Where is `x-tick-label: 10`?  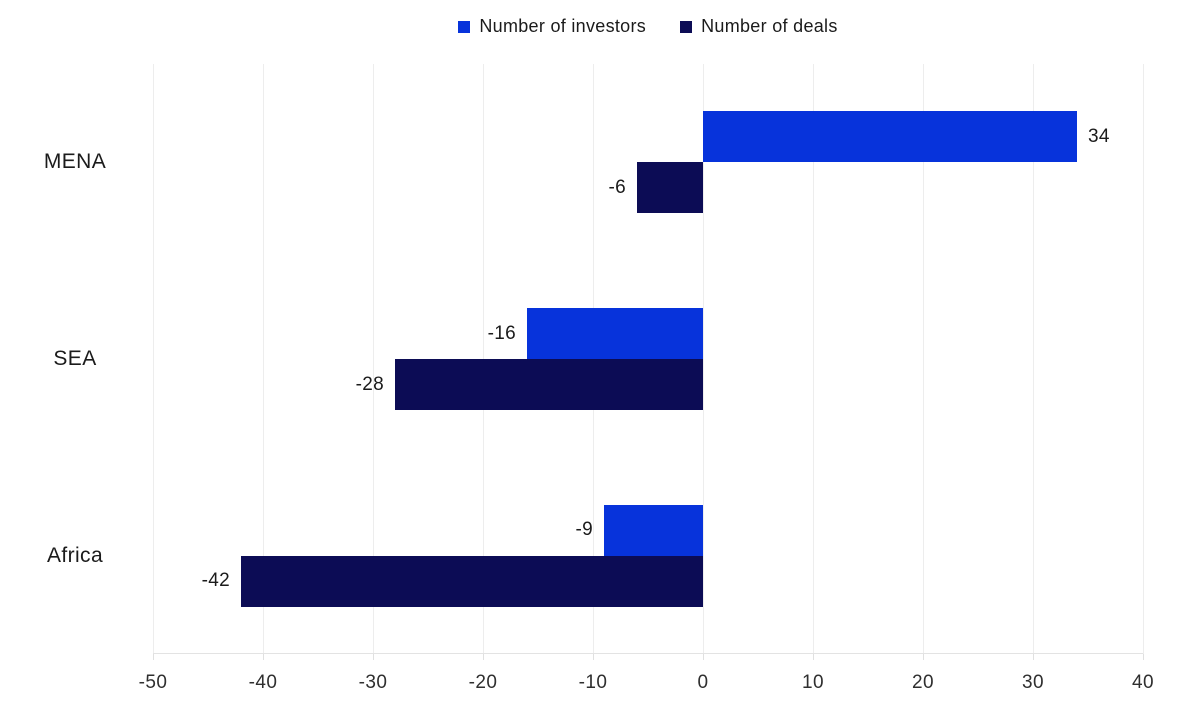
x-tick-label: 10 is located at coordinates (813, 682).